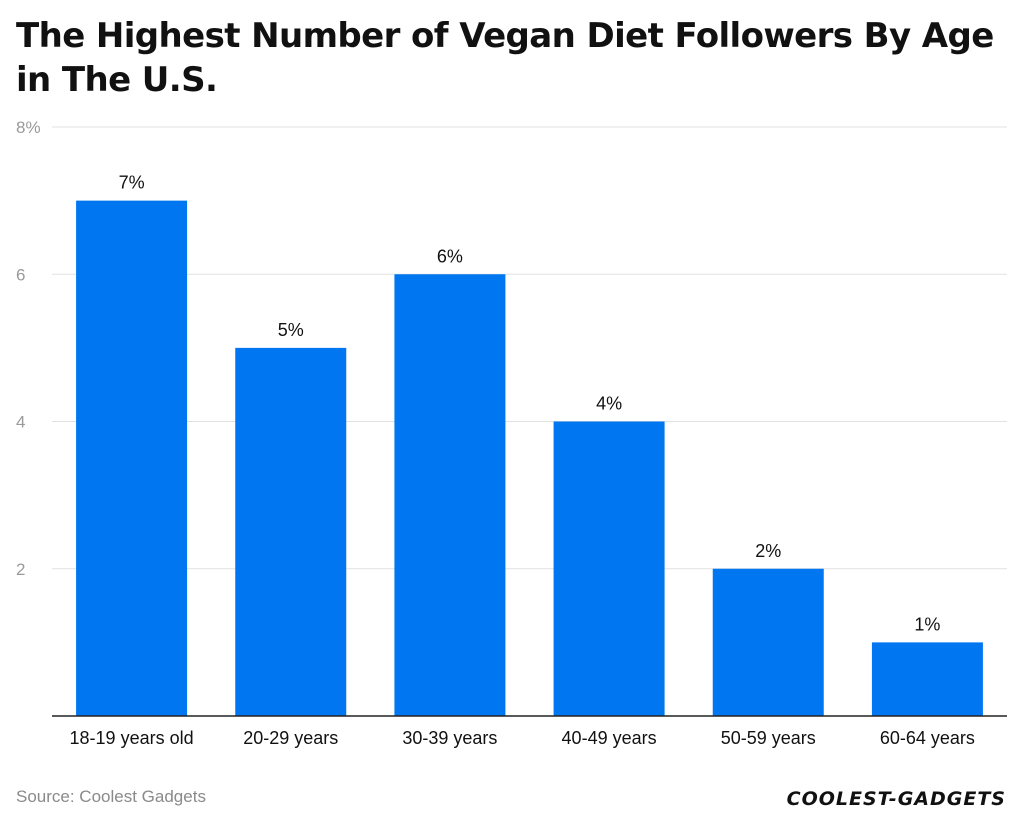 This screenshot has width=1024, height=823. What do you see at coordinates (609, 404) in the screenshot?
I see `data-label: 4%` at bounding box center [609, 404].